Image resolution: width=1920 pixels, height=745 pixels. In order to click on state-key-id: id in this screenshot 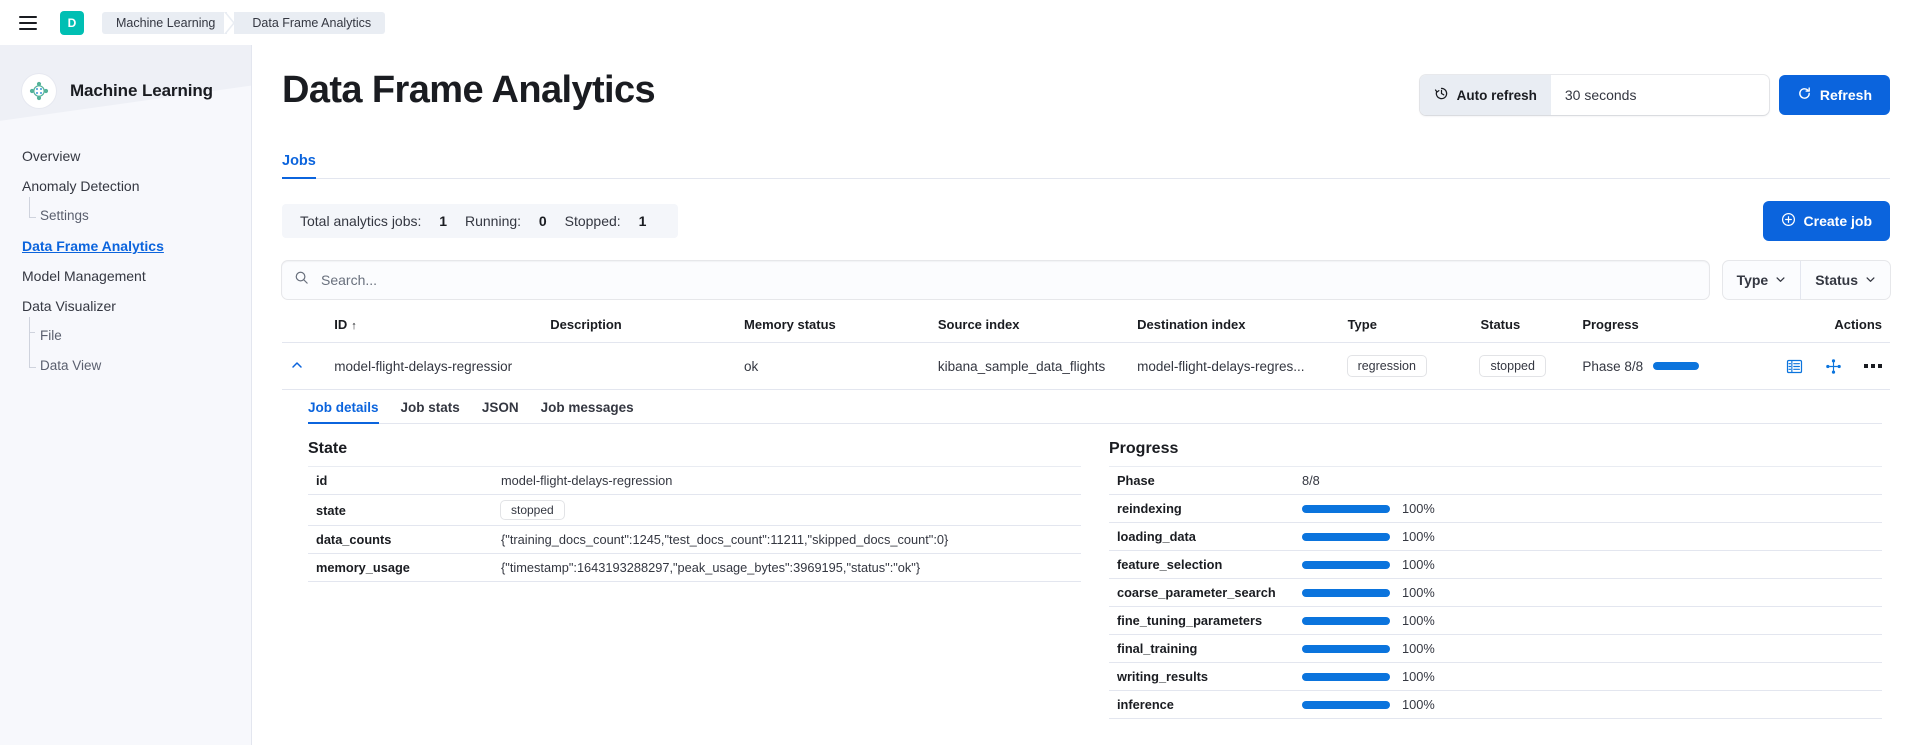, I will do `click(400, 480)`.